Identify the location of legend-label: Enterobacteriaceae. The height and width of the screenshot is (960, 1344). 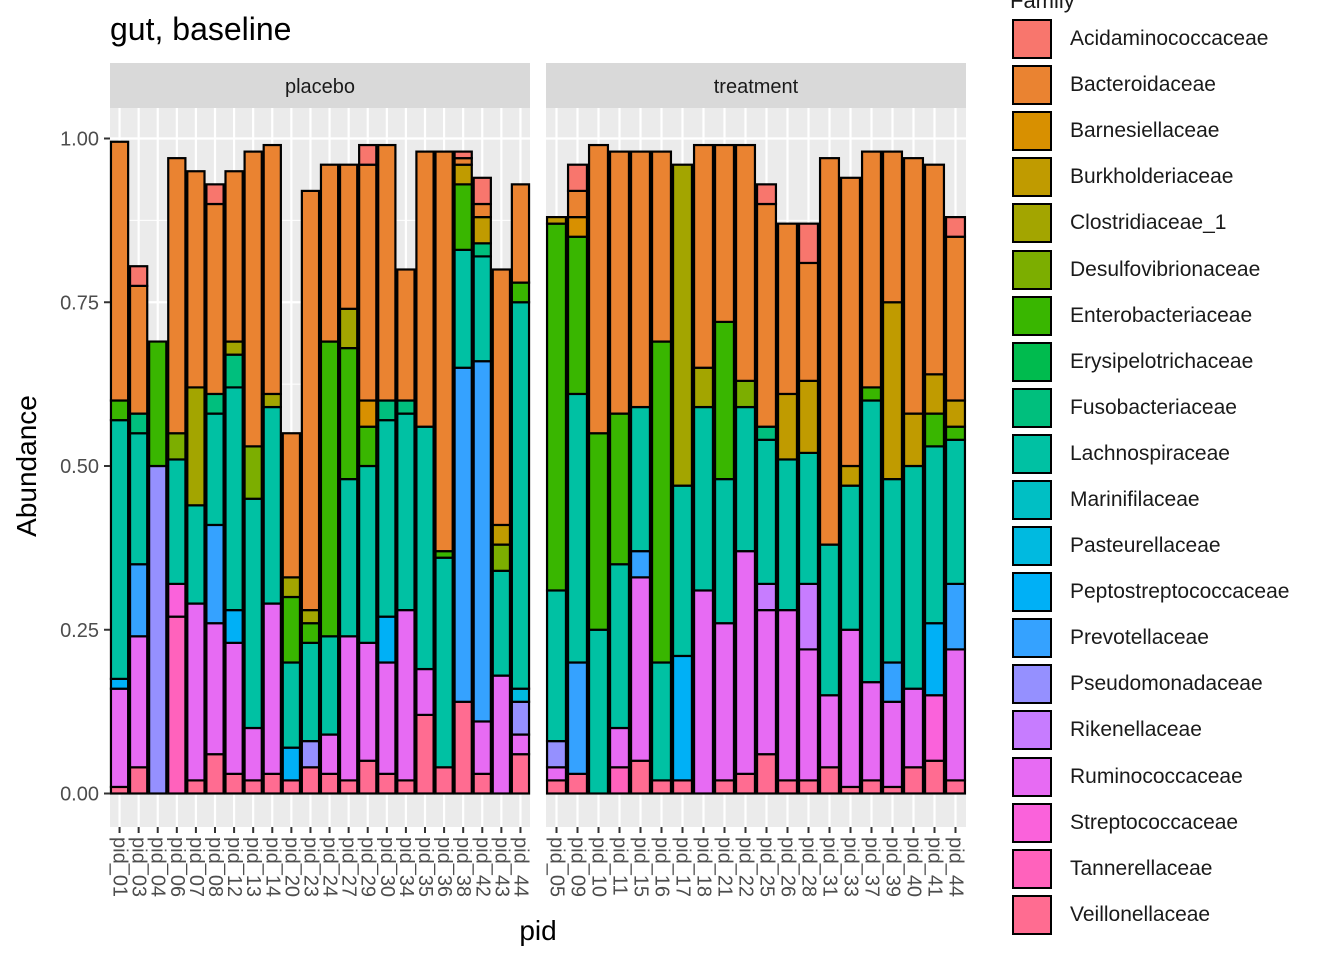
(1161, 315).